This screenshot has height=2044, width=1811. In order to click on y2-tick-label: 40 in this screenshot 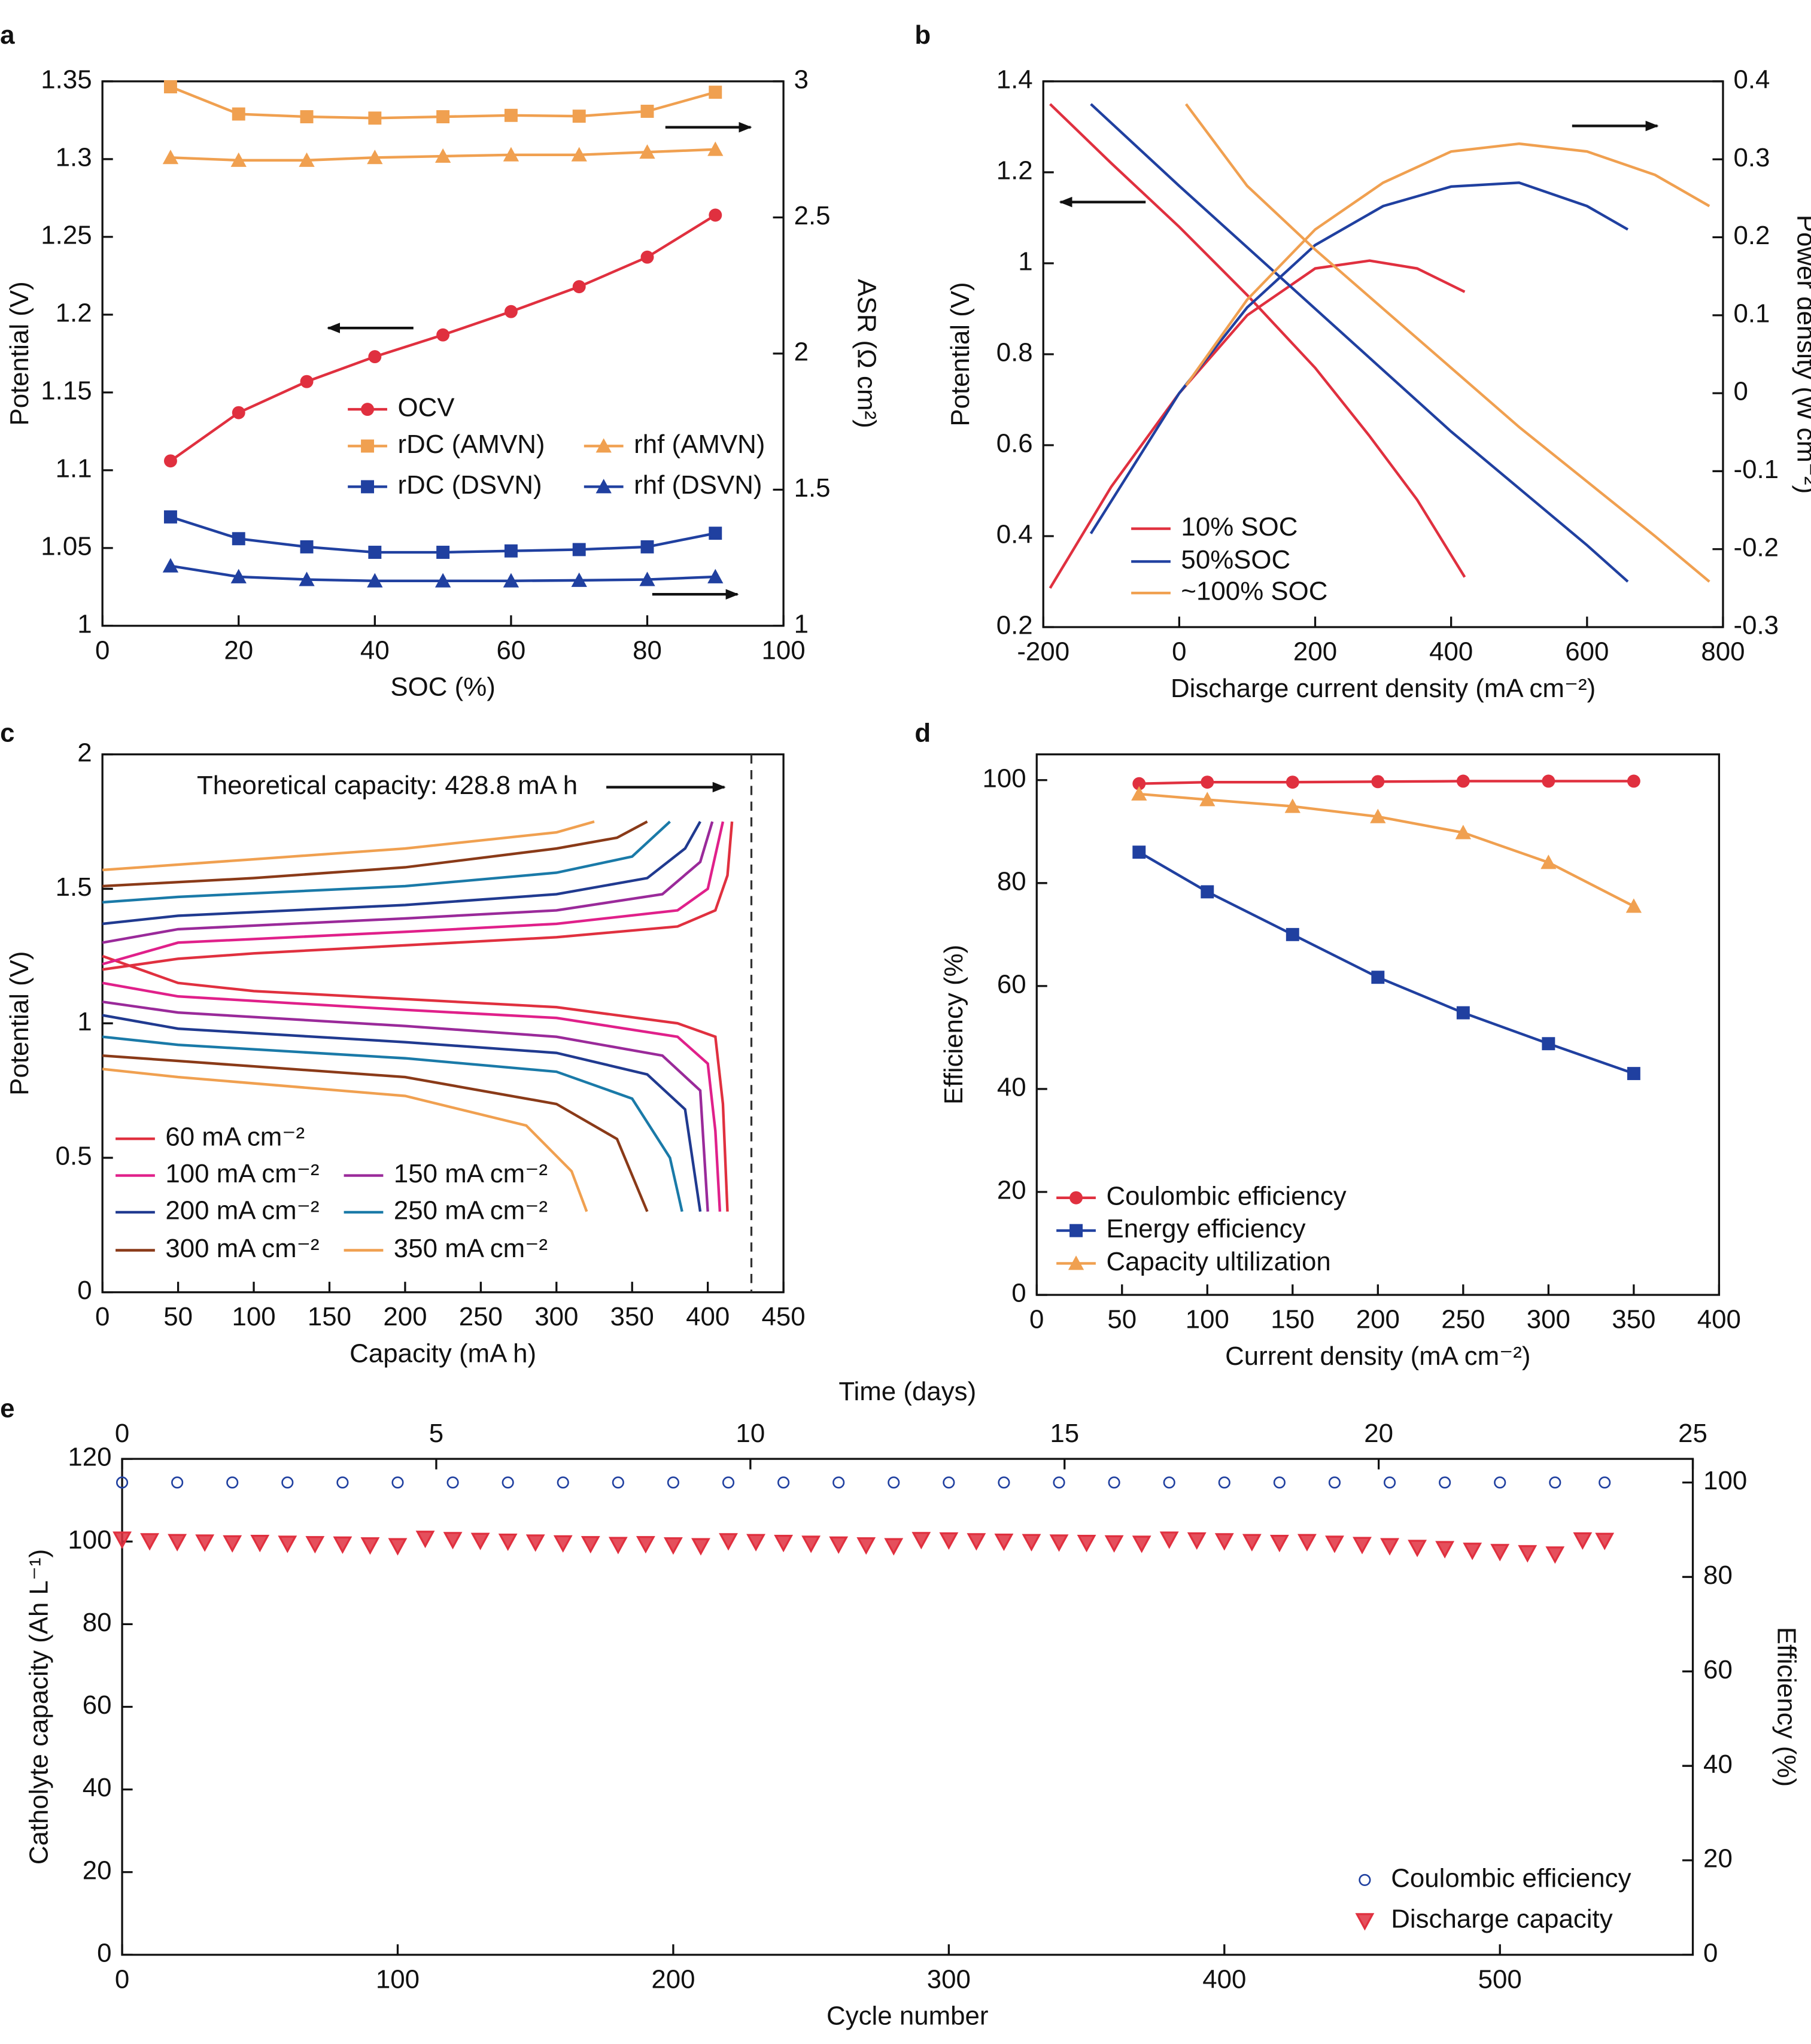, I will do `click(1718, 1765)`.